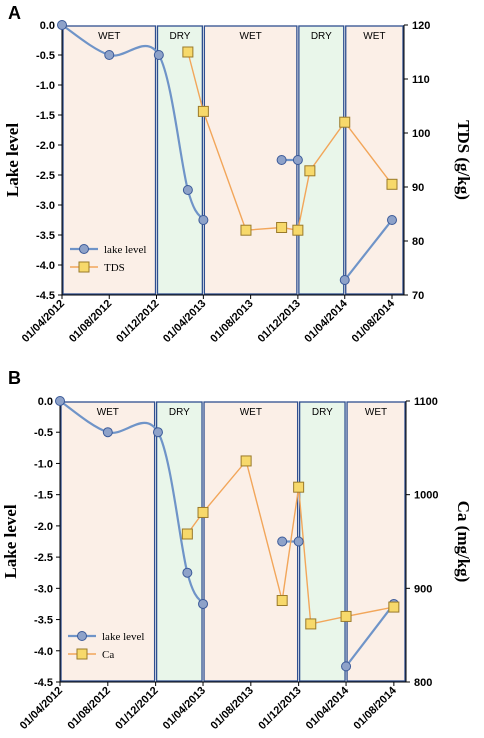 The image size is (484, 738). Describe the element at coordinates (426, 402) in the screenshot. I see `y2-tick-label: 1100` at that location.